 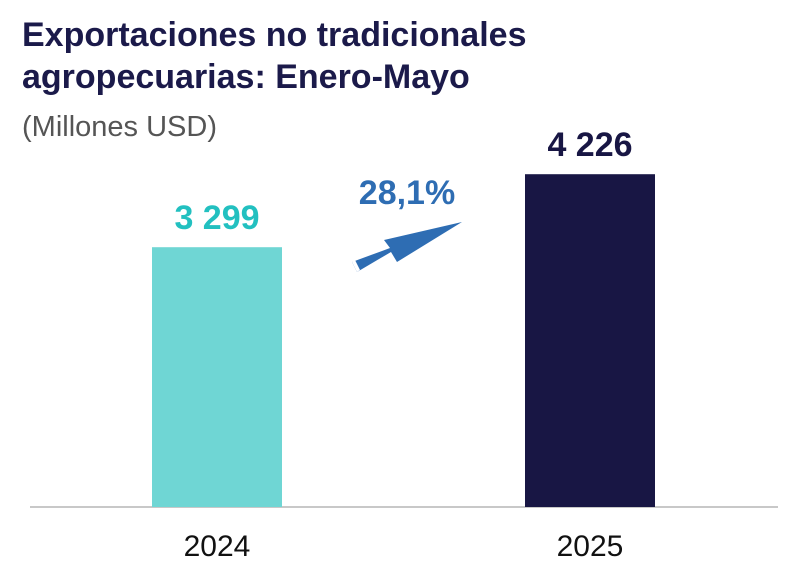 I want to click on growth-arrow-stripe, so click(x=356, y=266).